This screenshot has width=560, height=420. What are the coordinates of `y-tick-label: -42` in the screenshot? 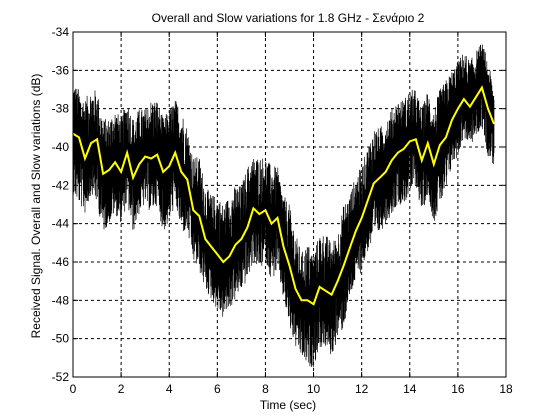 It's located at (61, 185).